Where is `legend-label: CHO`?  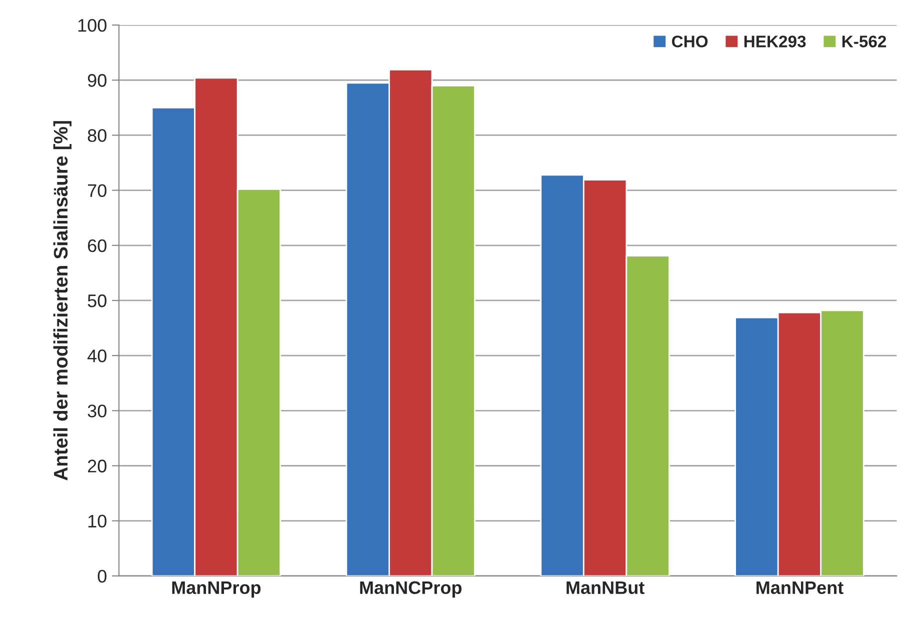
legend-label: CHO is located at coordinates (690, 42).